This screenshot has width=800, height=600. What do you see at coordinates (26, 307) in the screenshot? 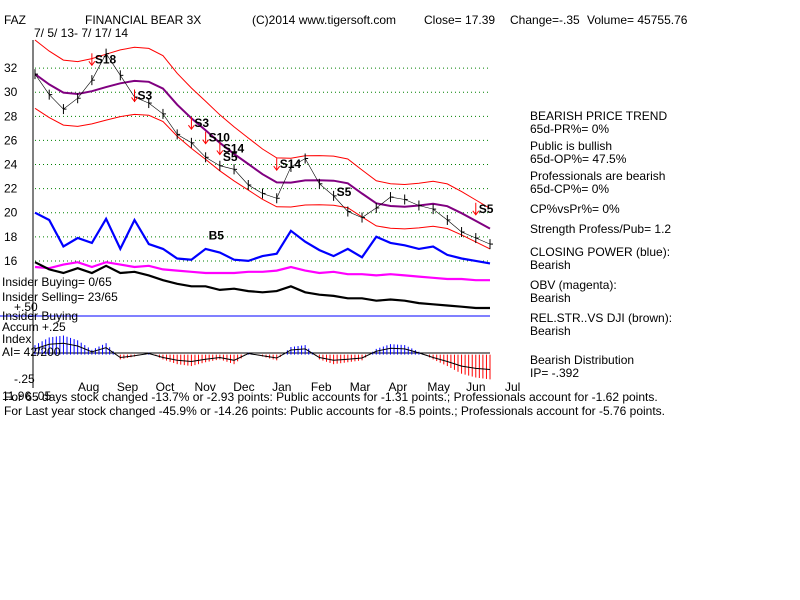
I see `plus50-label: +.50` at bounding box center [26, 307].